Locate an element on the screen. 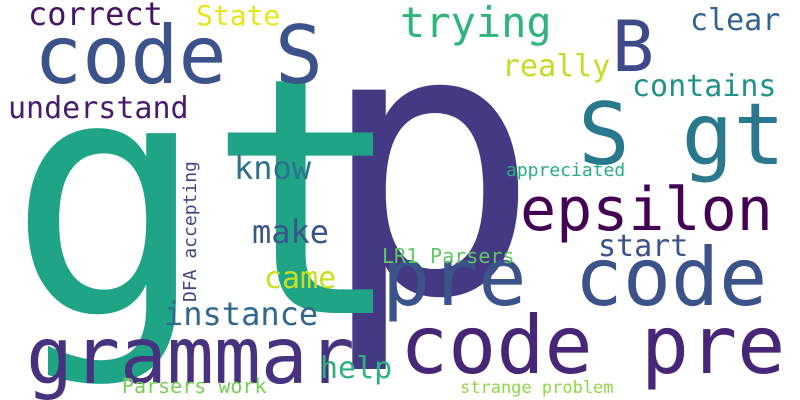 The image size is (800, 400). word-correct: correct is located at coordinates (95, 16).